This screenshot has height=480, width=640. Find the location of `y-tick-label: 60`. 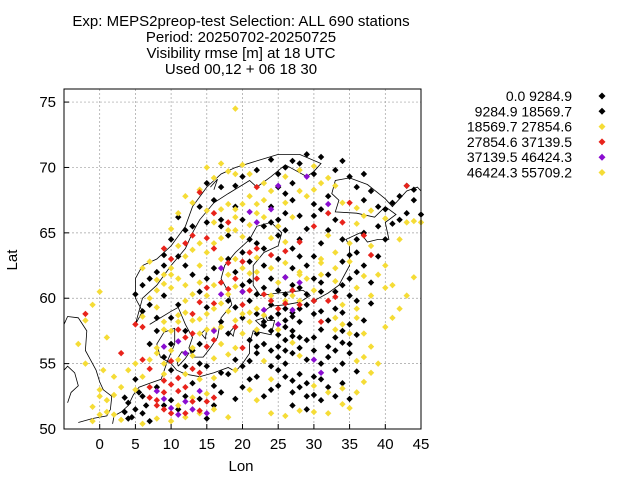

y-tick-label: 60 is located at coordinates (47, 298).